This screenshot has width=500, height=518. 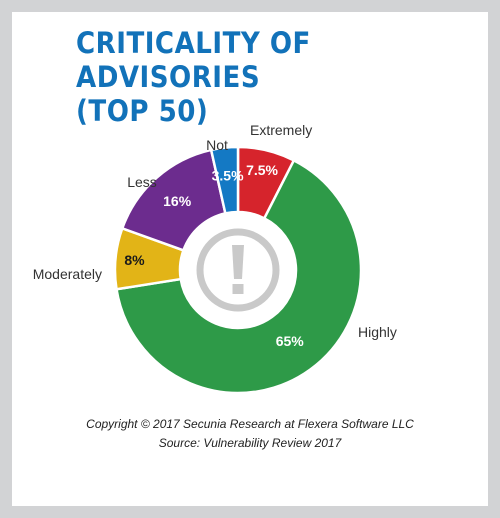 What do you see at coordinates (217, 145) in the screenshot?
I see `category-label-not: Not` at bounding box center [217, 145].